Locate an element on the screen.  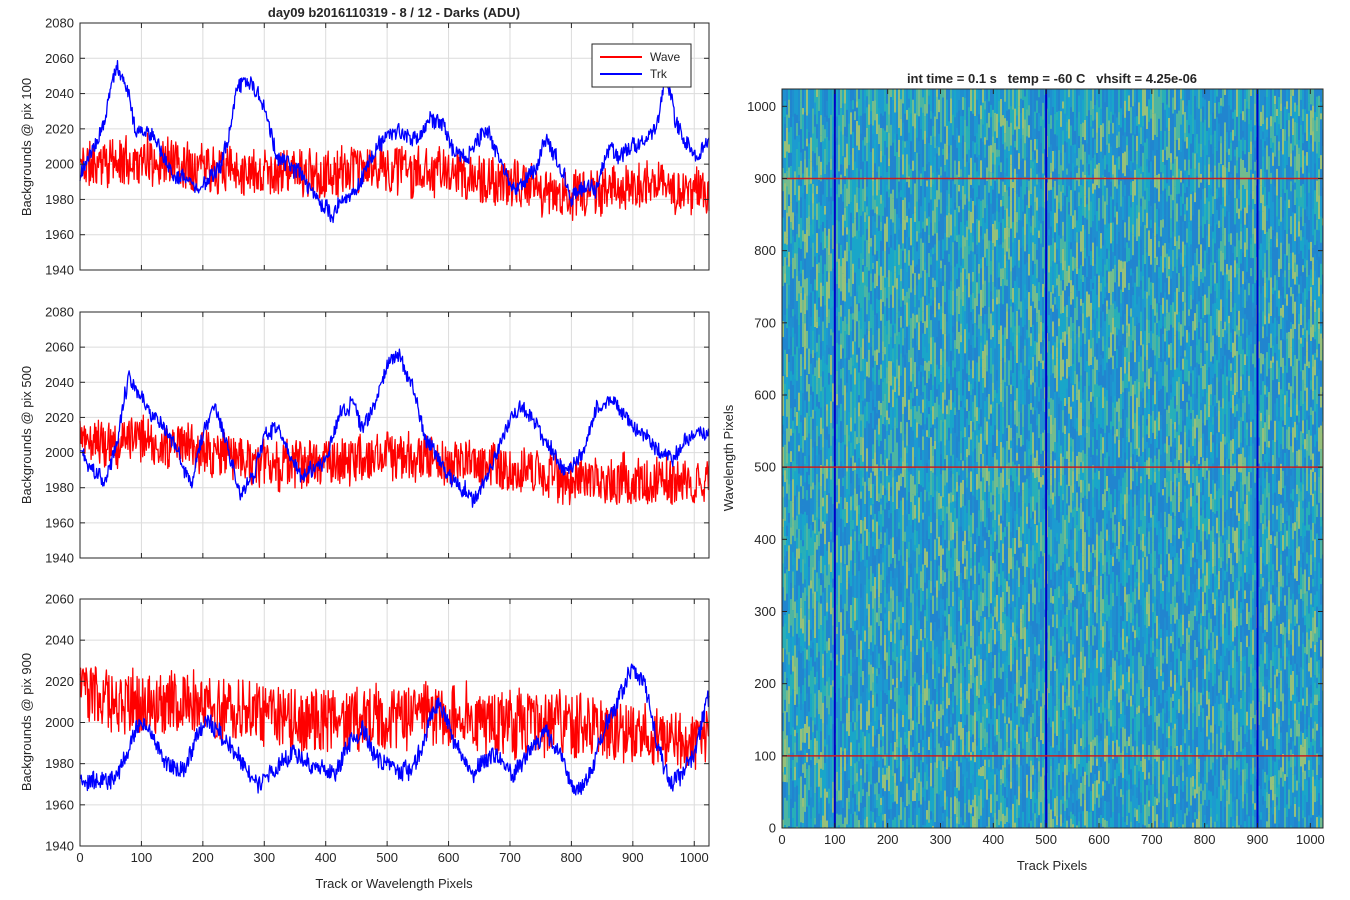
y-tick-label: 1980 is located at coordinates (59, 199).